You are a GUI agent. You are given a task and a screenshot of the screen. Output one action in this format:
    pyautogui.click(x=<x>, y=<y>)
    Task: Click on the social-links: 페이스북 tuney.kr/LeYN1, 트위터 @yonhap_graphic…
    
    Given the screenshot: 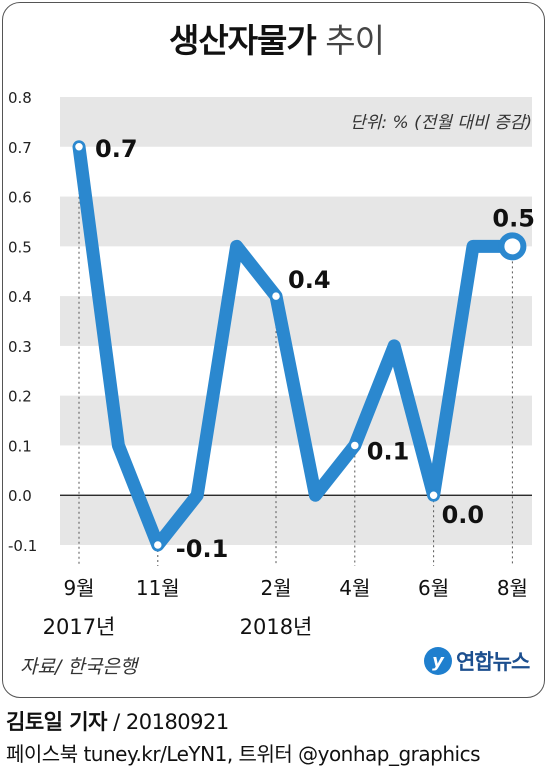 What is the action you would take?
    pyautogui.click(x=243, y=754)
    